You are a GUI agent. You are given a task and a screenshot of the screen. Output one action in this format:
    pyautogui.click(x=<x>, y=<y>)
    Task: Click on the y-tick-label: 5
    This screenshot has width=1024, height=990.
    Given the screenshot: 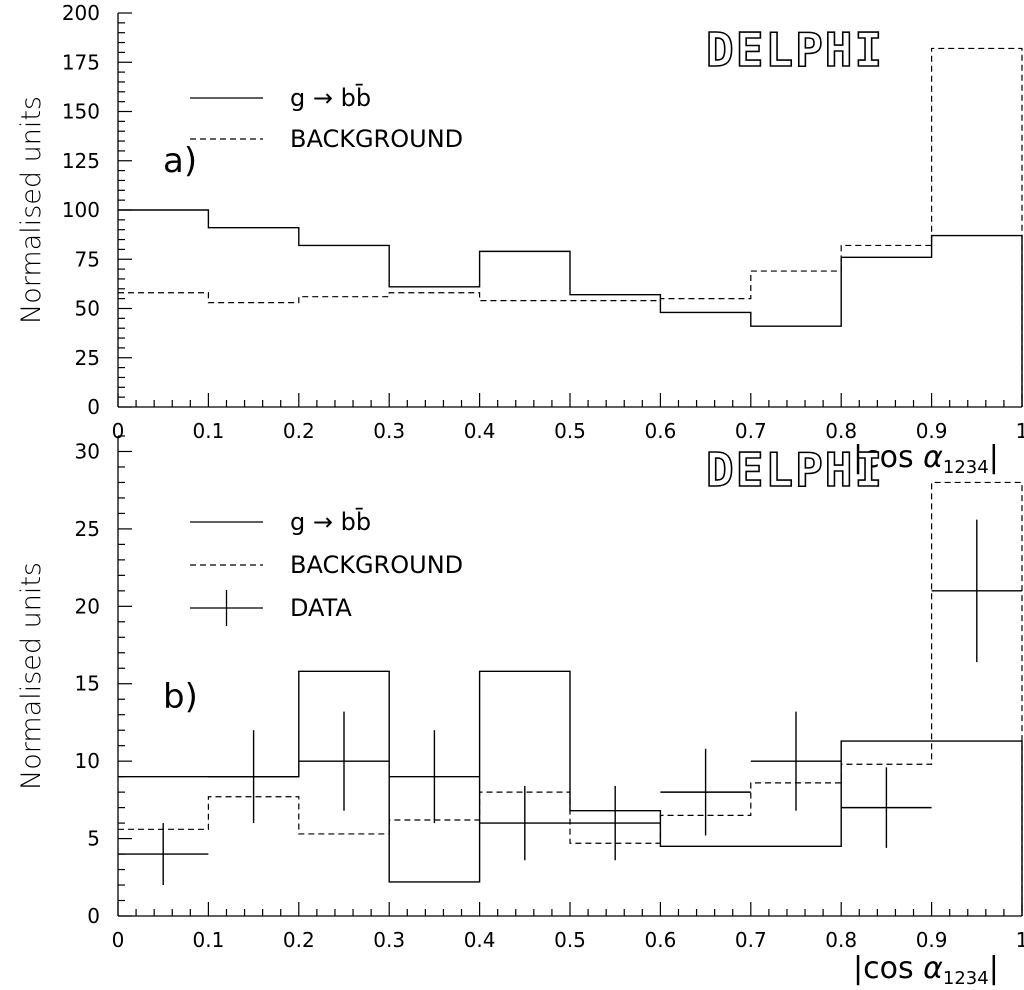 What is the action you would take?
    pyautogui.click(x=93, y=839)
    